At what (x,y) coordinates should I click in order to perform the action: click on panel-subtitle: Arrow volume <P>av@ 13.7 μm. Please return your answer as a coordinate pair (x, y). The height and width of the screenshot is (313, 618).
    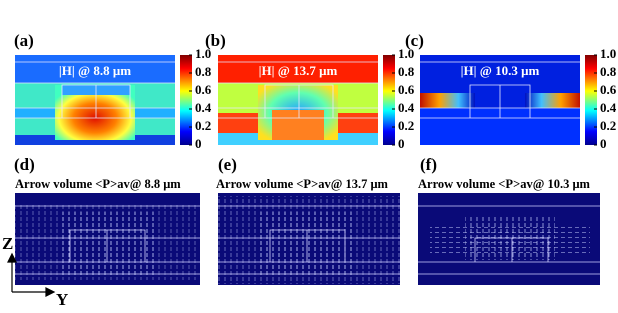
    Looking at the image, I should click on (302, 184).